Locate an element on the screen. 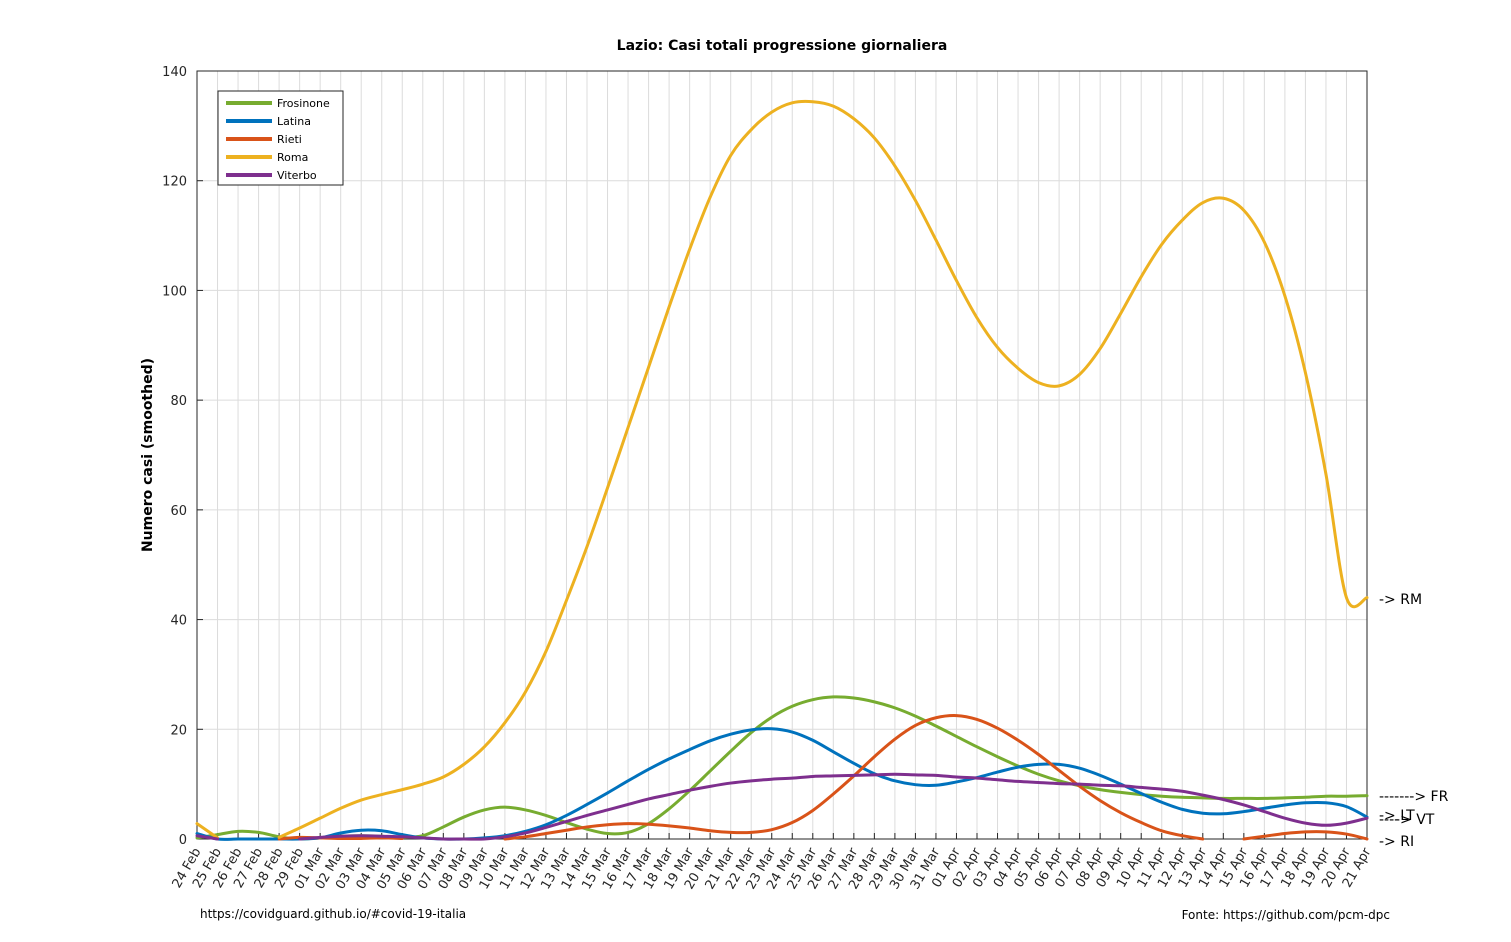 This screenshot has width=1511, height=942. y-tick-label: 60 is located at coordinates (178, 511).